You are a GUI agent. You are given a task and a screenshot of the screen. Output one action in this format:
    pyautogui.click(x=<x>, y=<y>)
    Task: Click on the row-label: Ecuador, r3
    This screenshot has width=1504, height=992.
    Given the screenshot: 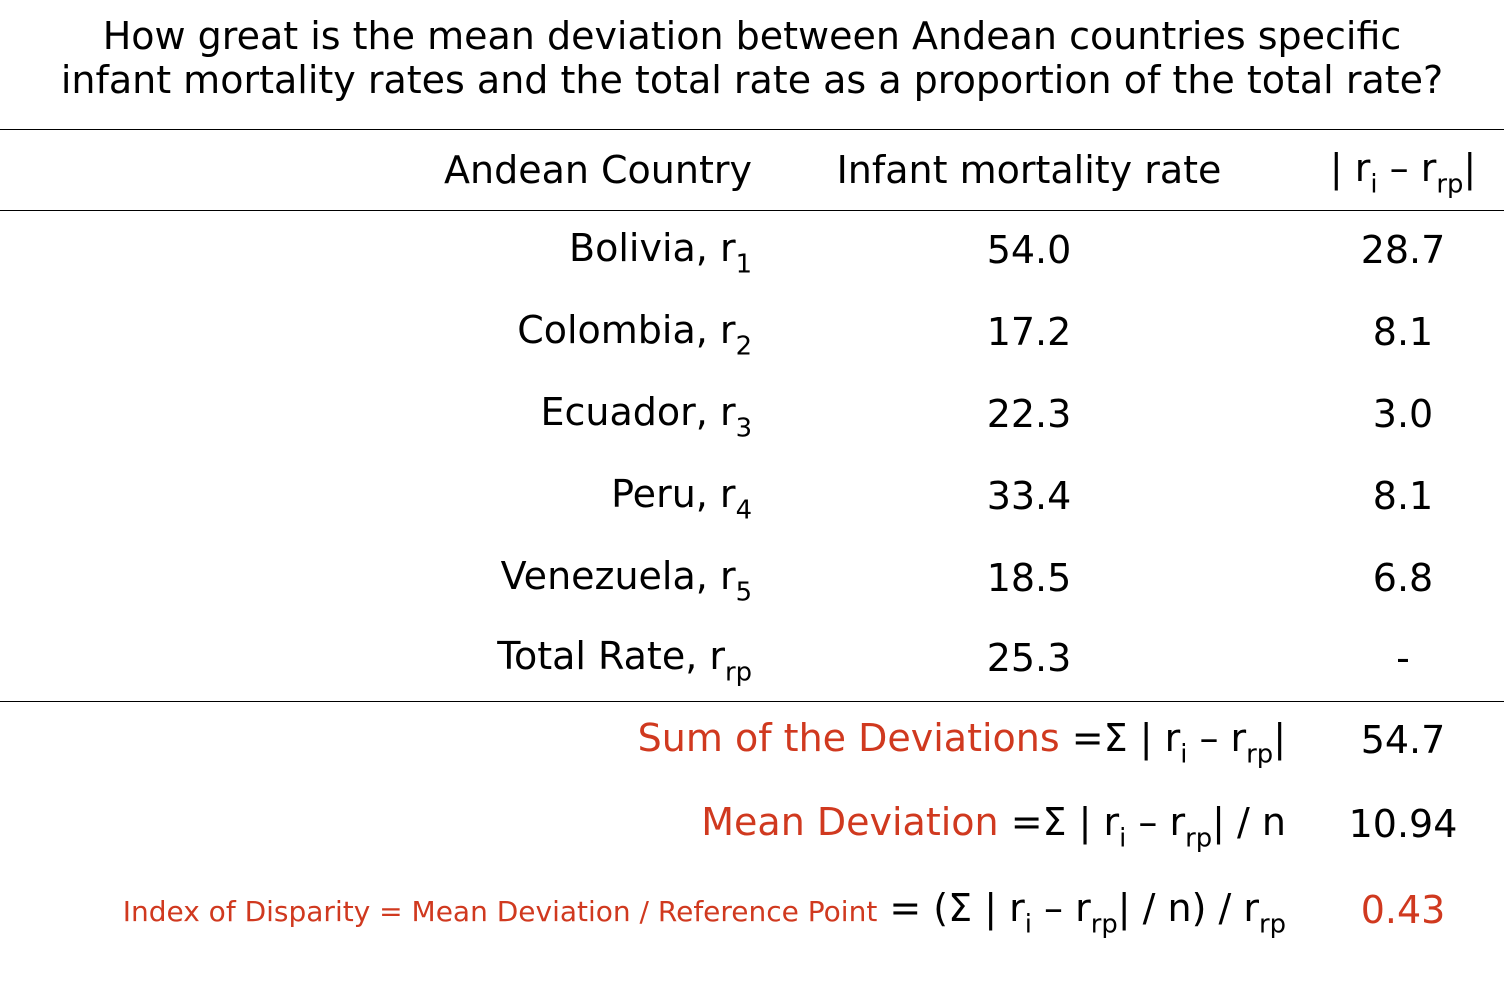 What is the action you would take?
    pyautogui.click(x=646, y=417)
    